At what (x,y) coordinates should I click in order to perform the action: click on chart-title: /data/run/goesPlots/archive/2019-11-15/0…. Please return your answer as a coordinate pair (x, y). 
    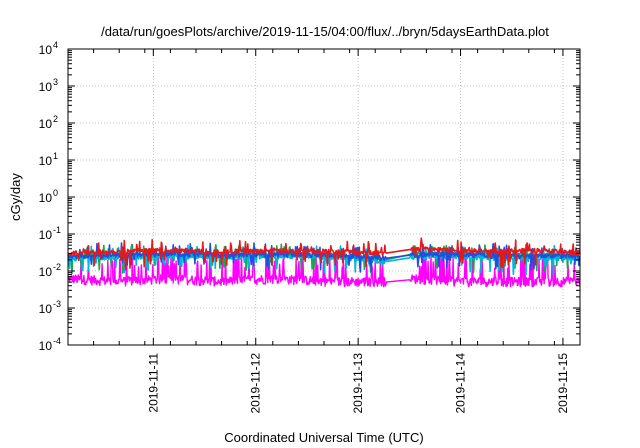
    Looking at the image, I should click on (325, 31).